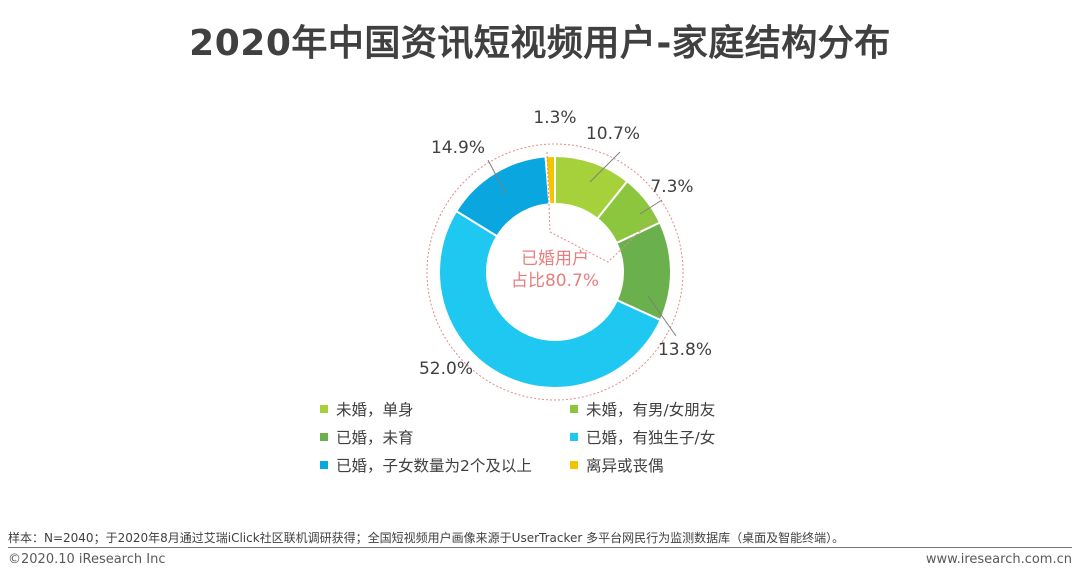 The image size is (1080, 582). Describe the element at coordinates (446, 369) in the screenshot. I see `data-label: 52.0%` at that location.